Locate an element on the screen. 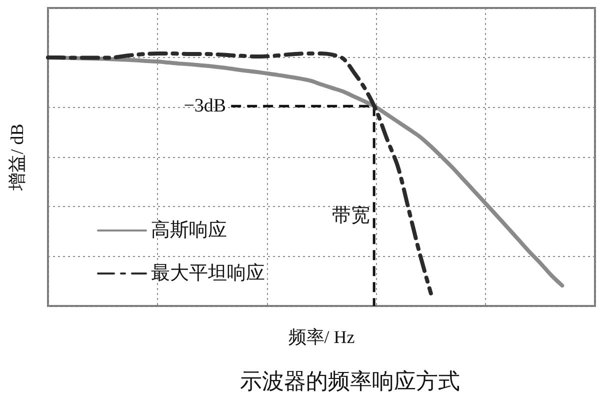 This screenshot has height=404, width=608. legend-label: 高斯响应 is located at coordinates (189, 230).